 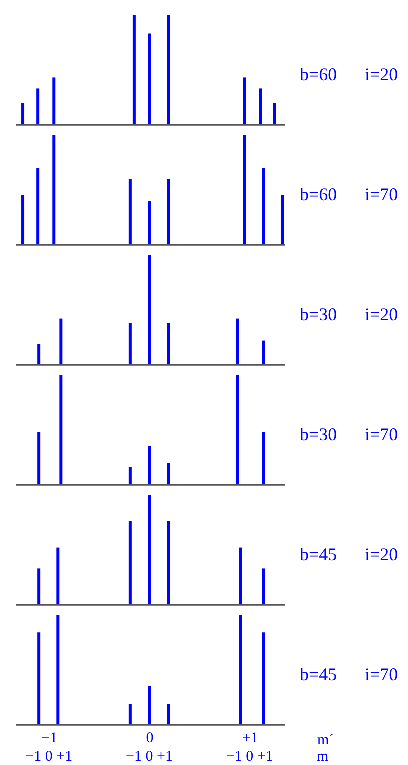 What do you see at coordinates (250, 738) in the screenshot?
I see `x-tick-label: +1` at bounding box center [250, 738].